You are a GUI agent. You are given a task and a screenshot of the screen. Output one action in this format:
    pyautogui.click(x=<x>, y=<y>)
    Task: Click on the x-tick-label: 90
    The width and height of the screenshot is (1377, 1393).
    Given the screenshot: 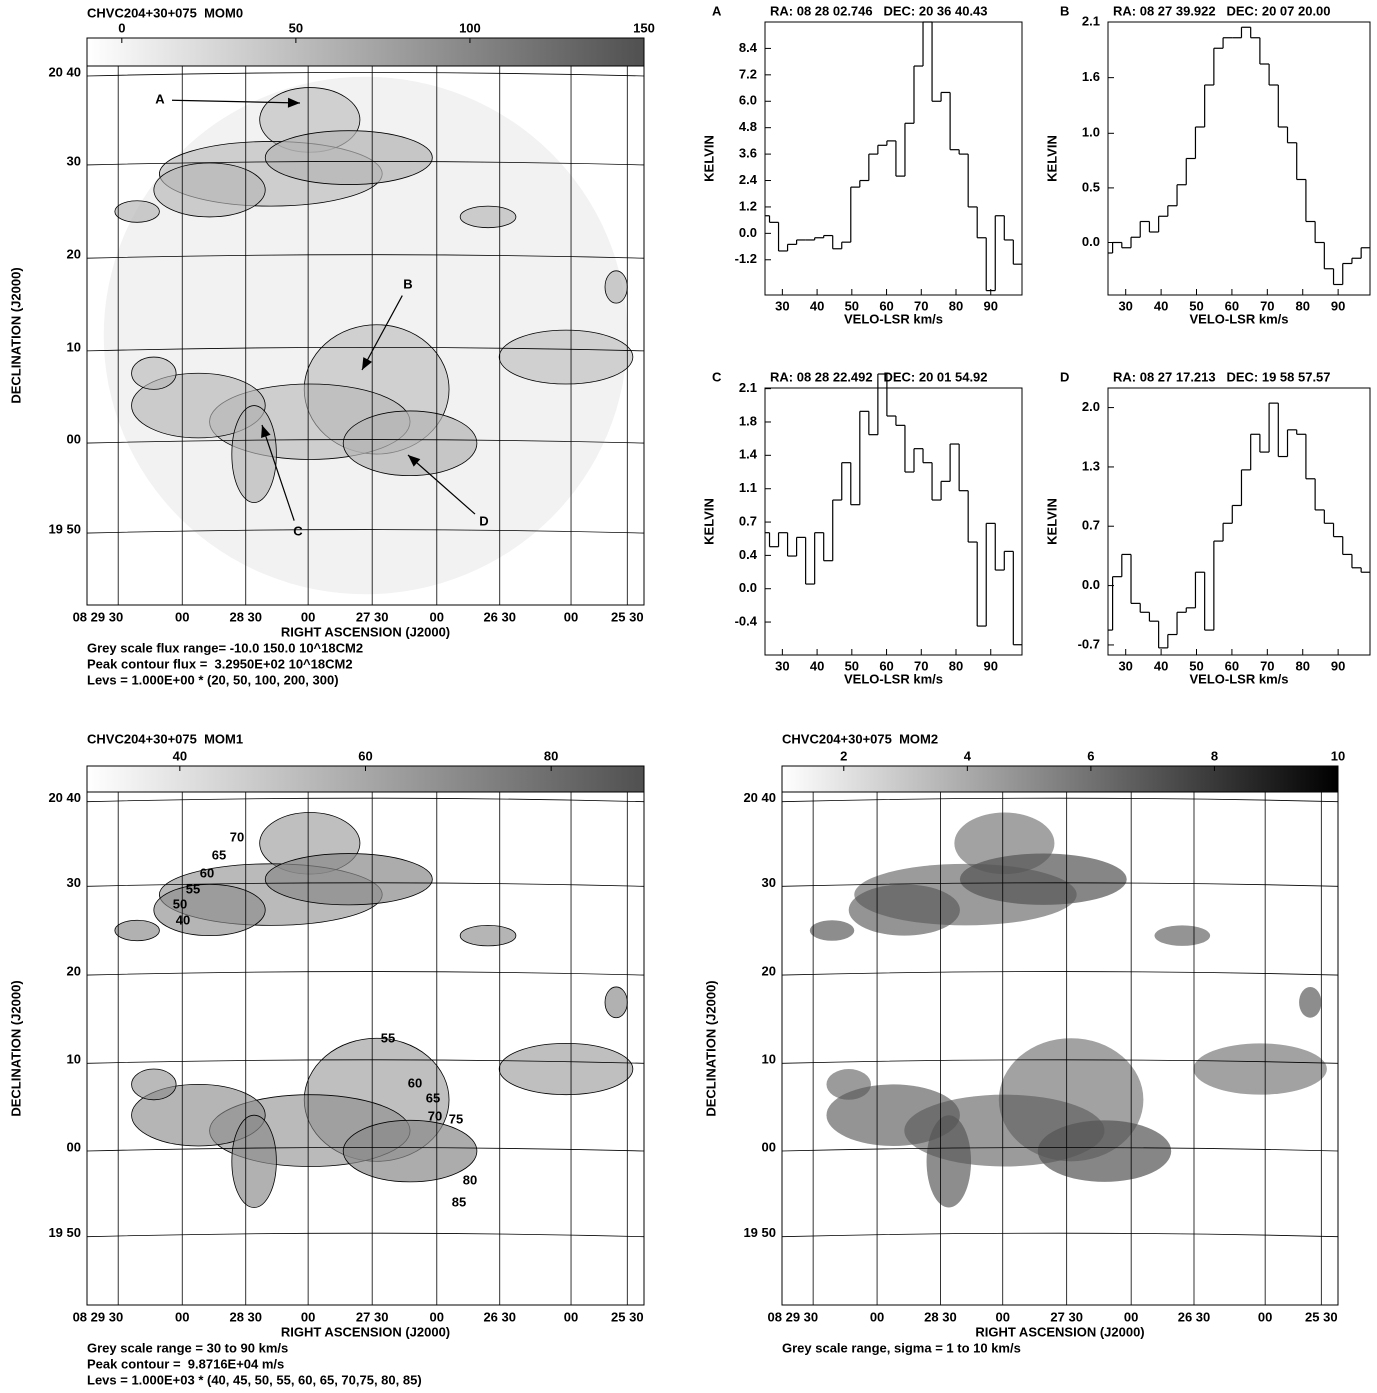 What is the action you would take?
    pyautogui.click(x=1338, y=305)
    